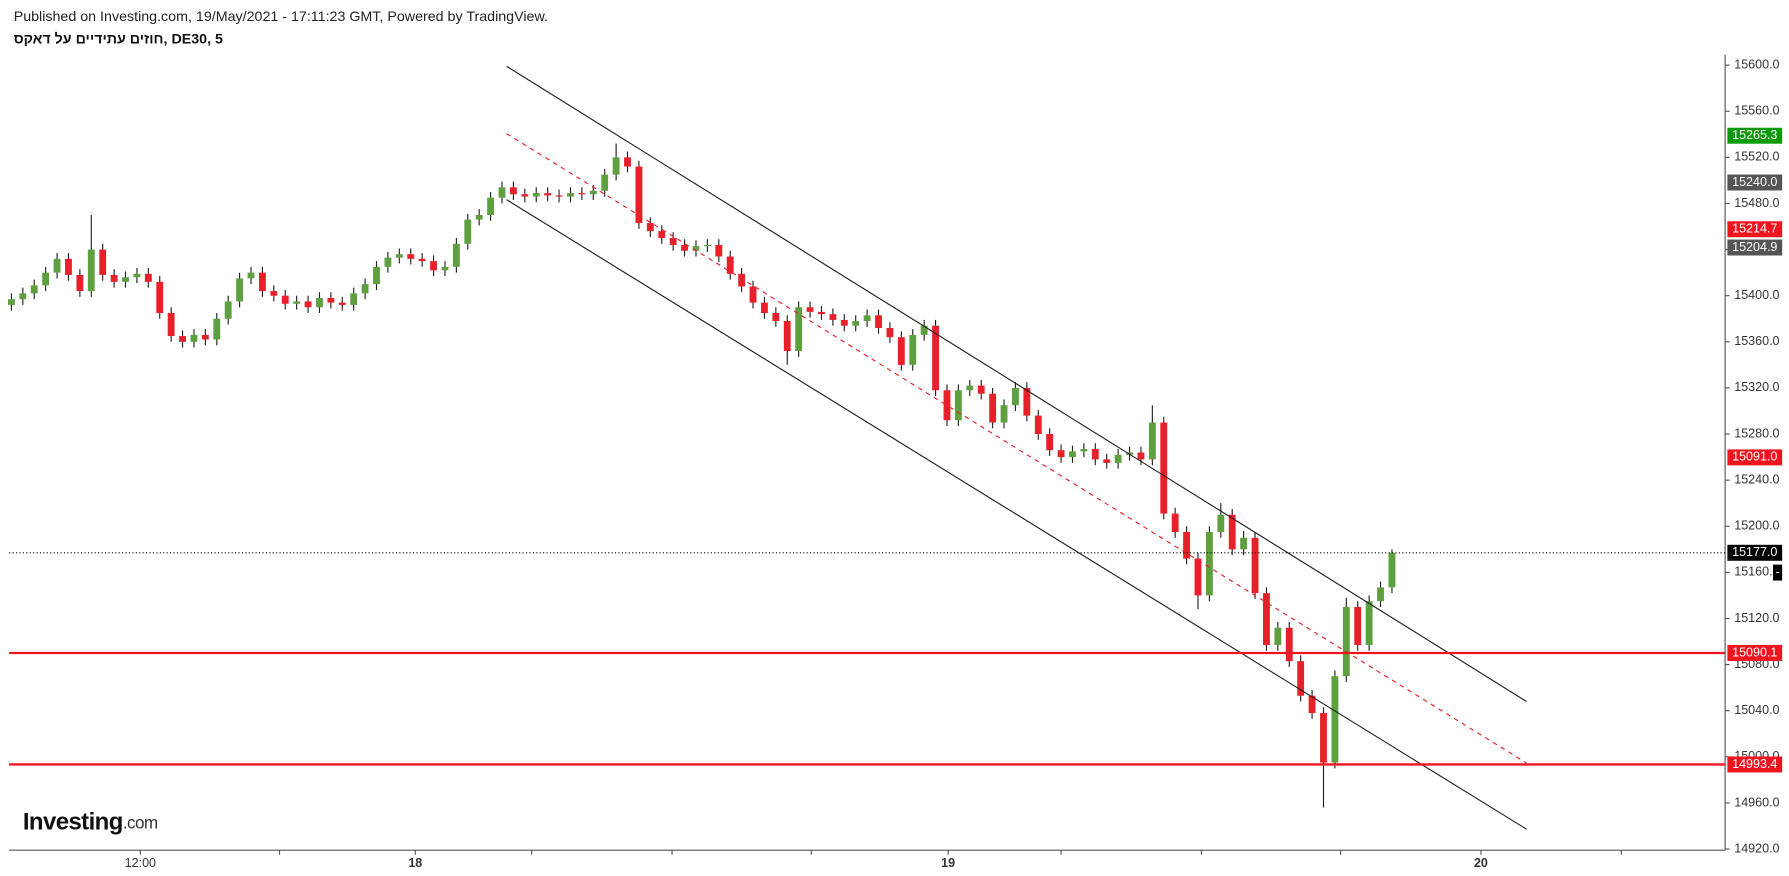 The image size is (1789, 876). What do you see at coordinates (415, 863) in the screenshot?
I see `x-tick-label: 18` at bounding box center [415, 863].